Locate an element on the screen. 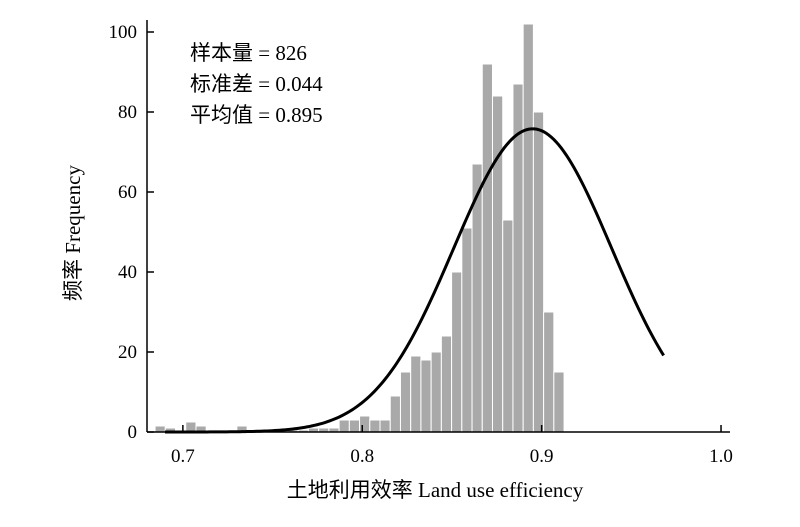  x-tick-label: 0.7 is located at coordinates (183, 456).